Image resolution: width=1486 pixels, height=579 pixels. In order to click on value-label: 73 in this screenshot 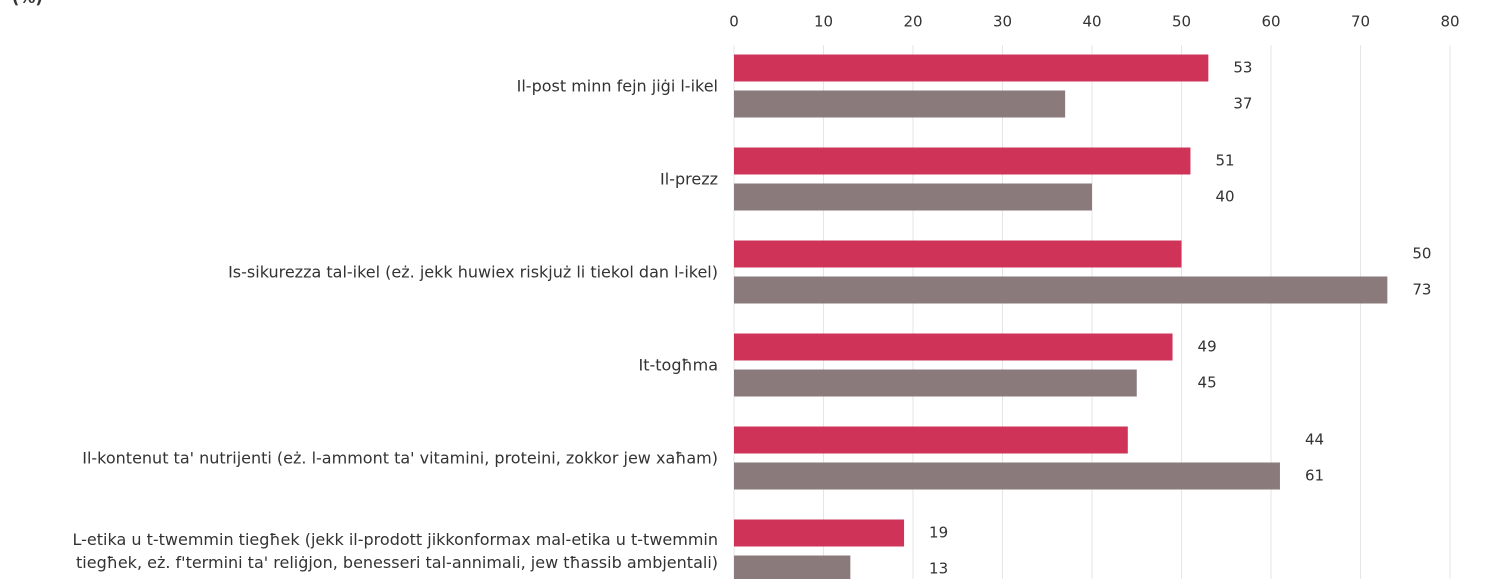, I will do `click(1421, 290)`.